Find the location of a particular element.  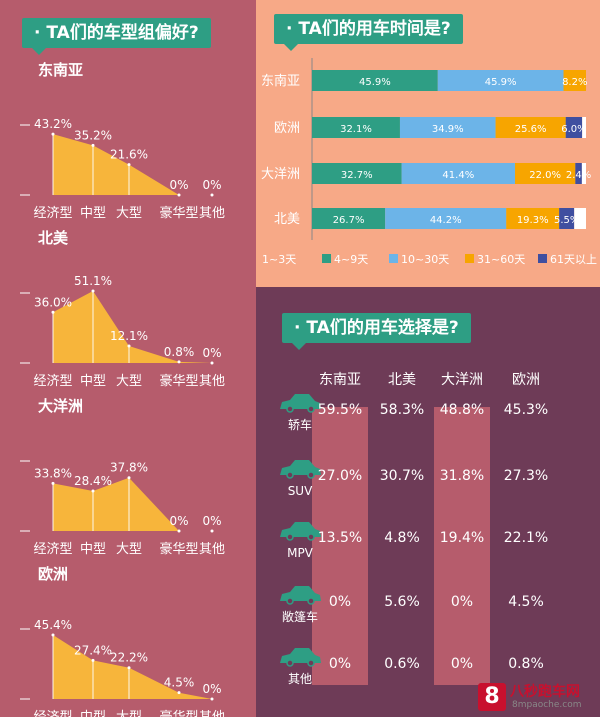

car-type-label: MPV is located at coordinates (300, 553).